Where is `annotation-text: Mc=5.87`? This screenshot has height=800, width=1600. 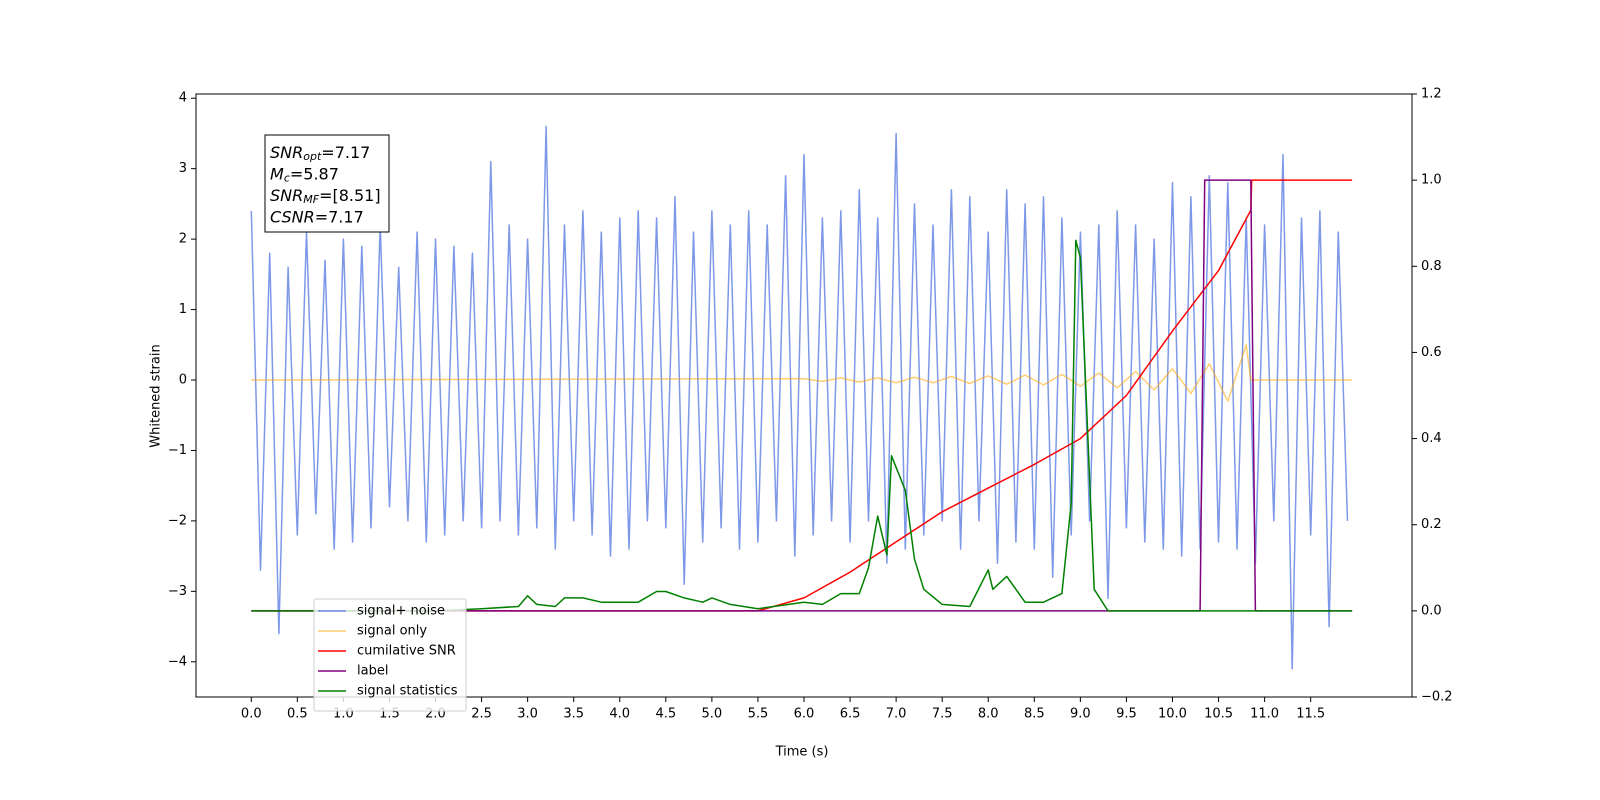
annotation-text: Mc=5.87 is located at coordinates (304, 174).